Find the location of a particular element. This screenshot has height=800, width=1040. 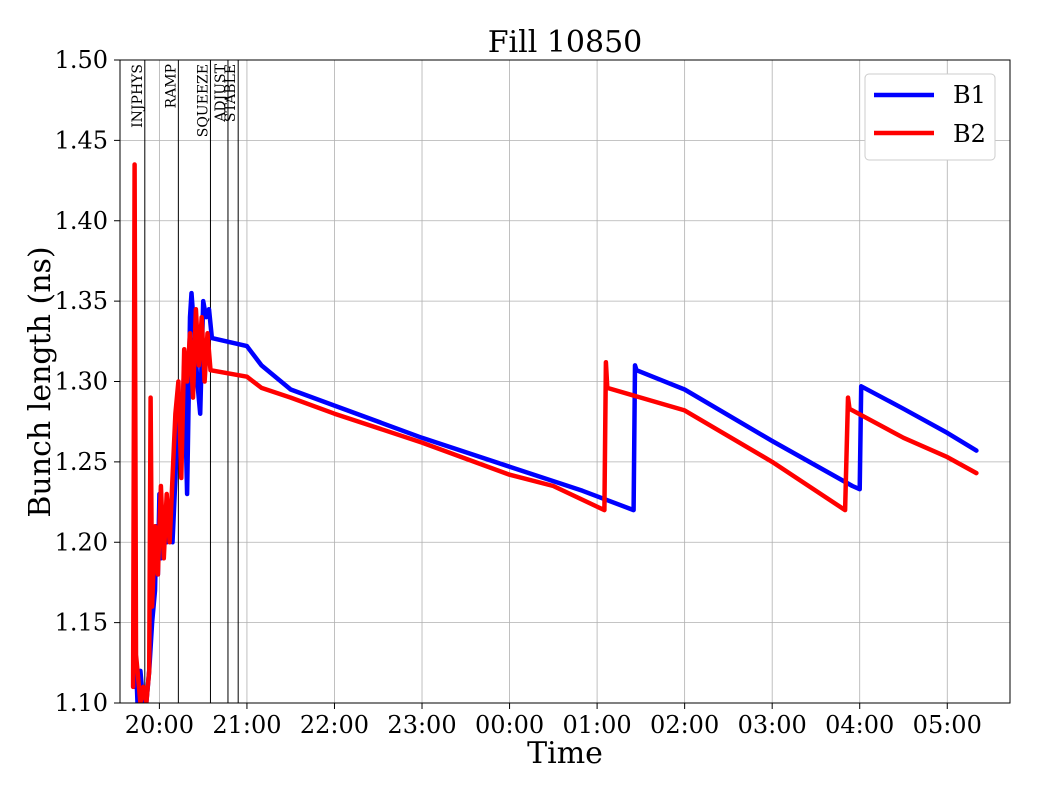

y-axis-label: Bunch length (ns) is located at coordinates (40, 381).